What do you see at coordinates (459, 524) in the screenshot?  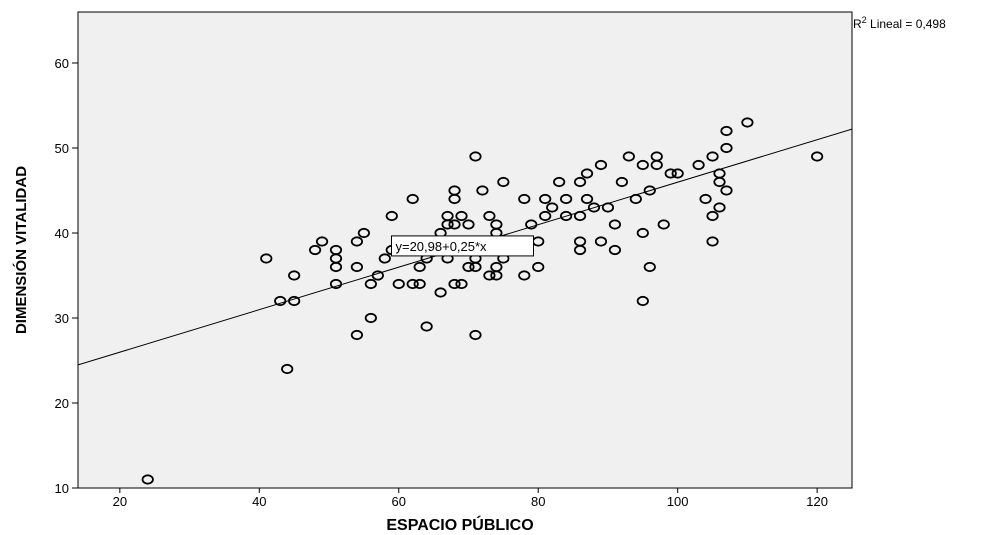 I see `x-axis-title: ESPACIO PÚBLICO` at bounding box center [459, 524].